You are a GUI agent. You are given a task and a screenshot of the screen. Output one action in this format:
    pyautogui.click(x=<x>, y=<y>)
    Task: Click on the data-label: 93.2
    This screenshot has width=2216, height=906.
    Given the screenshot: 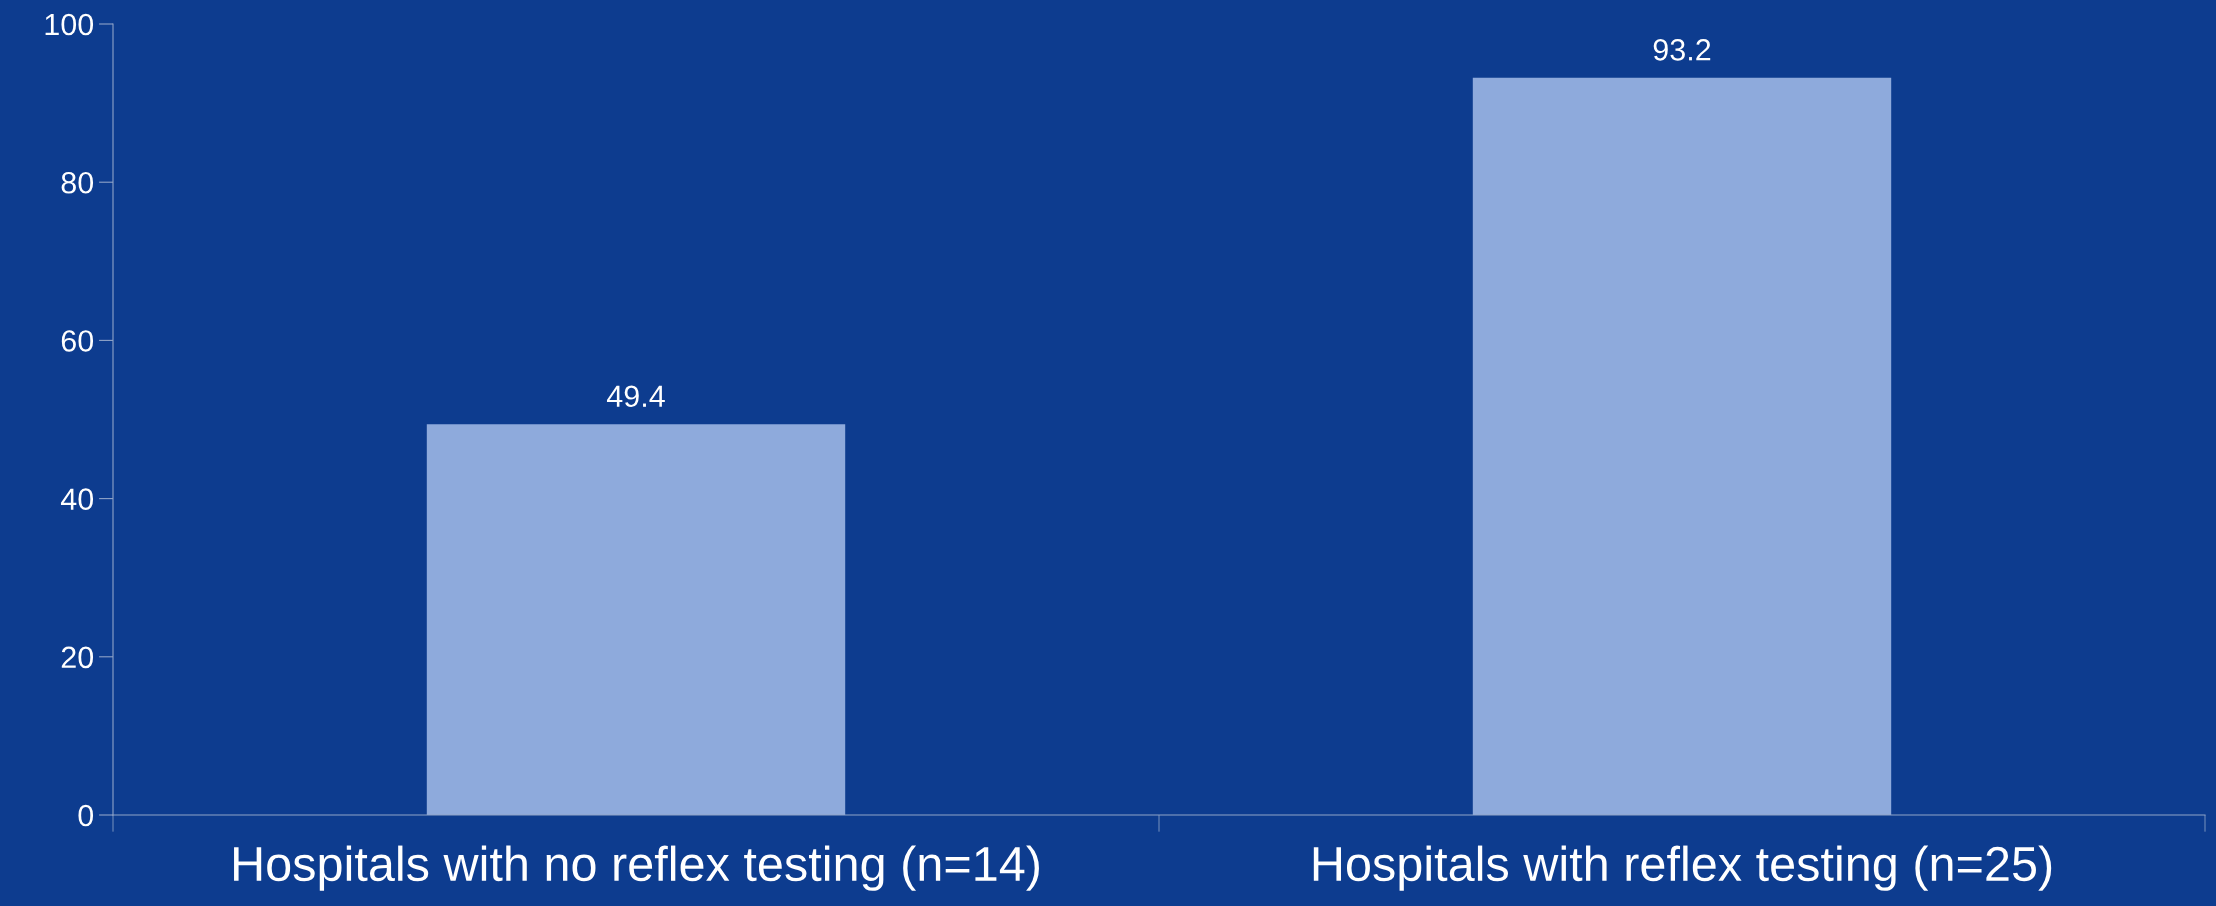 What is the action you would take?
    pyautogui.click(x=1682, y=50)
    